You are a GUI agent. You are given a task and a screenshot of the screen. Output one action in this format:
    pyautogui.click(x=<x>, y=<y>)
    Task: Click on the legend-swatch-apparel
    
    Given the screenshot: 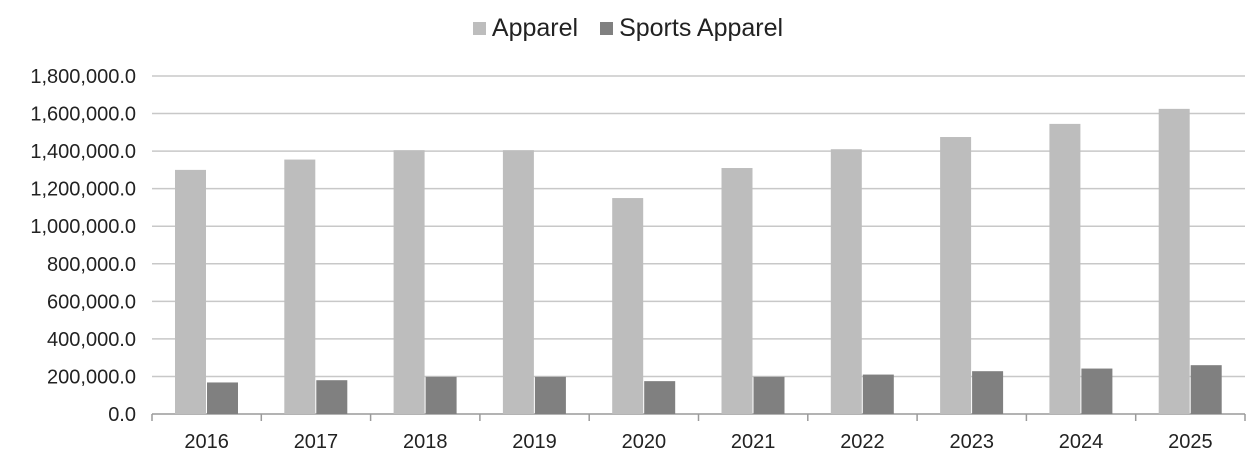 What is the action you would take?
    pyautogui.click(x=479, y=28)
    